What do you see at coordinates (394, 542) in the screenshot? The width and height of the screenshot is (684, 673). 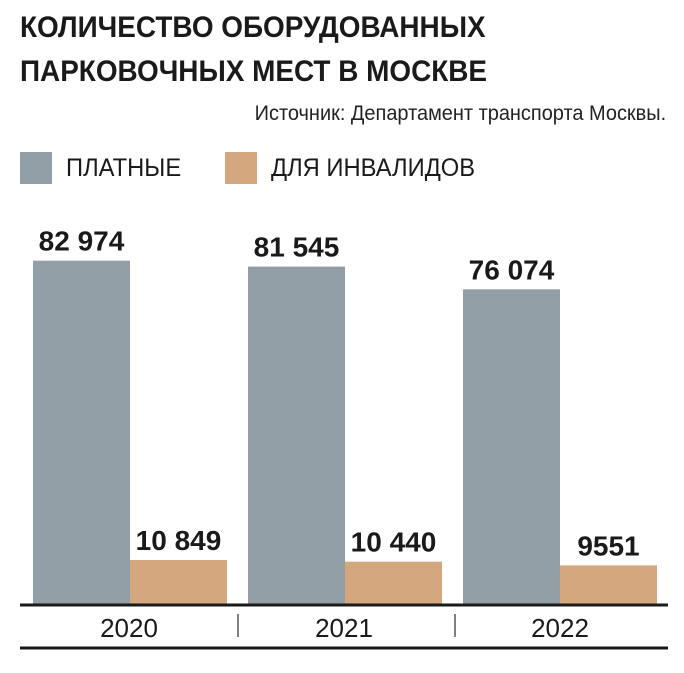 I see `data-label-disabled-2021: 10 440` at bounding box center [394, 542].